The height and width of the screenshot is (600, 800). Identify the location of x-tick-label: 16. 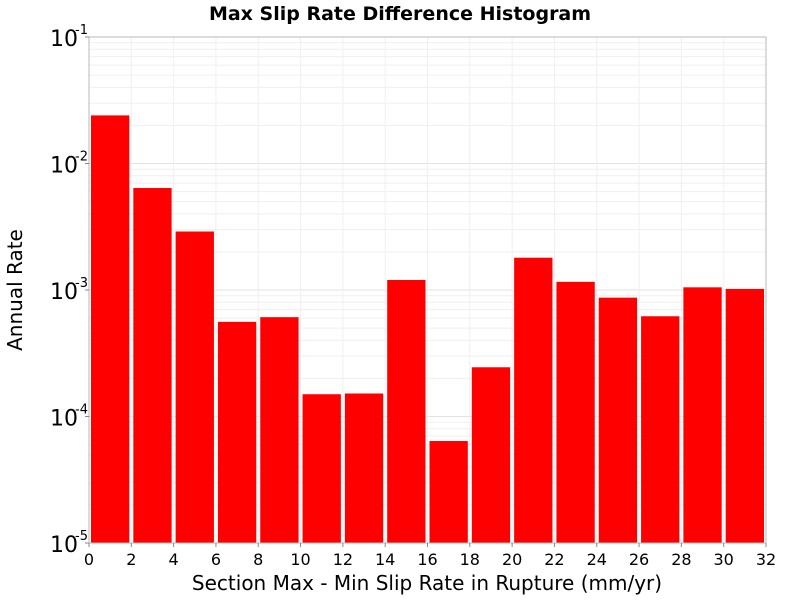
(427, 559).